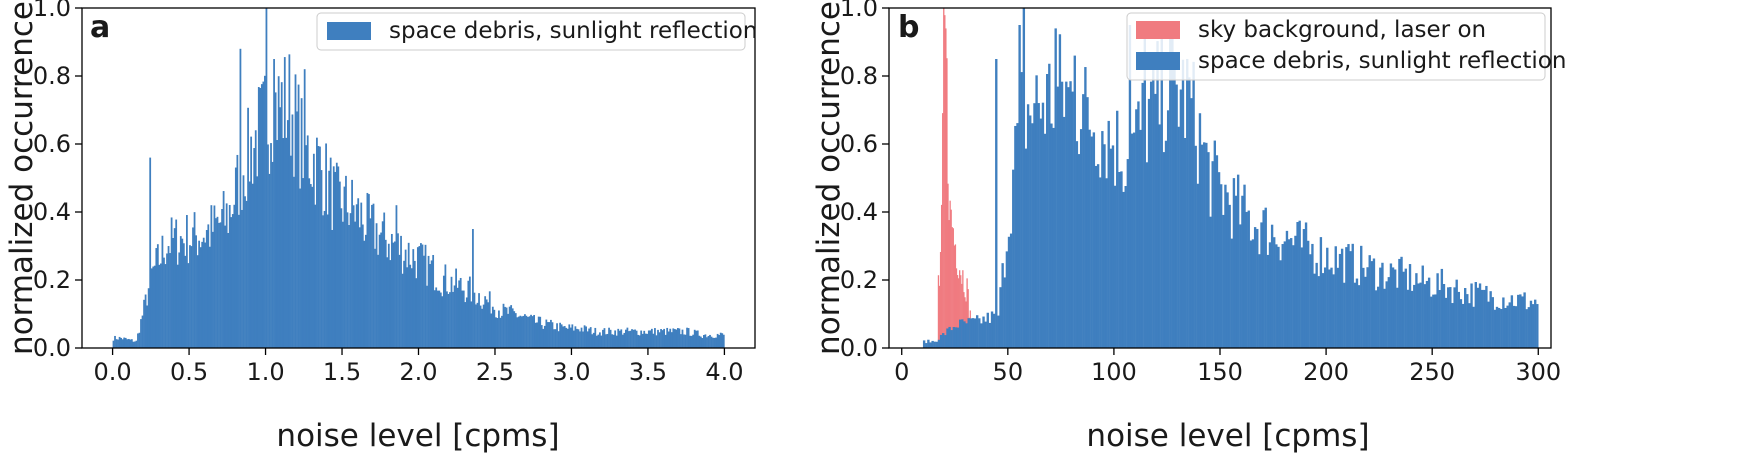 Image resolution: width=1750 pixels, height=463 pixels. Describe the element at coordinates (859, 76) in the screenshot. I see `y-tick-label: 0.8` at that location.